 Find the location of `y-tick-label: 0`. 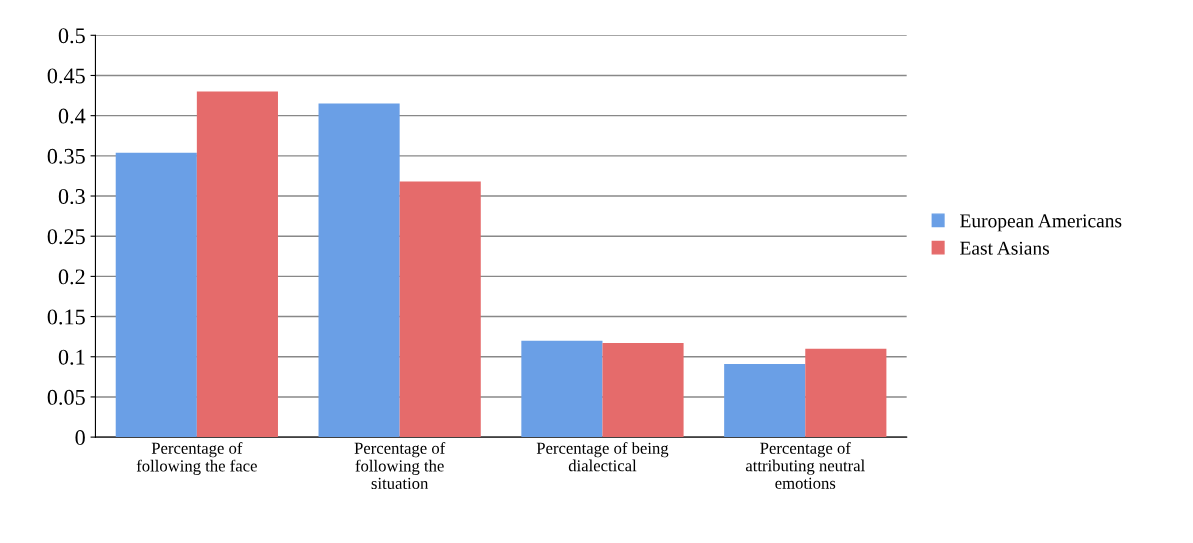

y-tick-label: 0 is located at coordinates (80, 438).